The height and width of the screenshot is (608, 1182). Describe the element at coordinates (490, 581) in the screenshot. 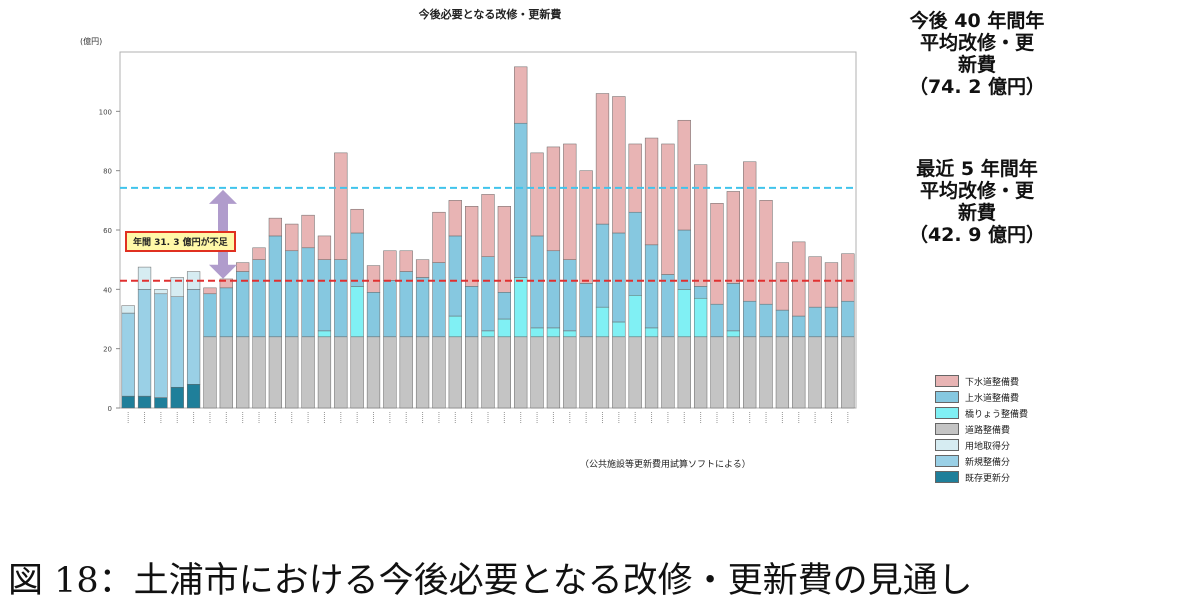

I see `figure-caption: 図 18：土浦市における今後必要となる改修・更新費の見通し` at that location.